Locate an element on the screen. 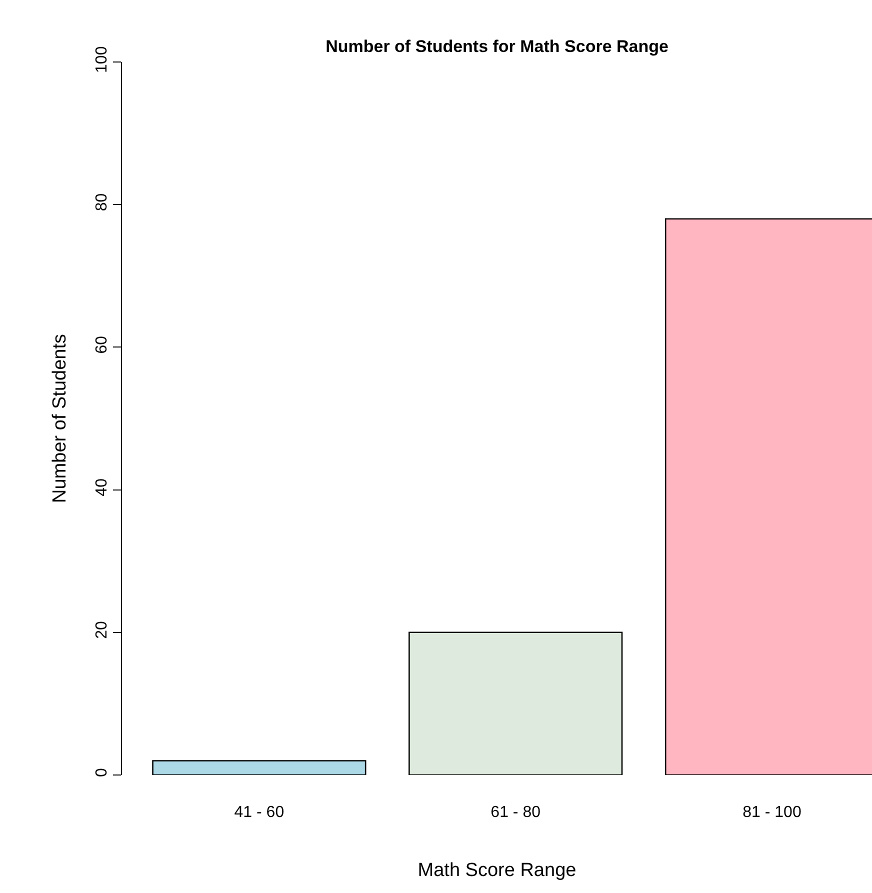  y-axis-title: Number of Students is located at coordinates (59, 418).